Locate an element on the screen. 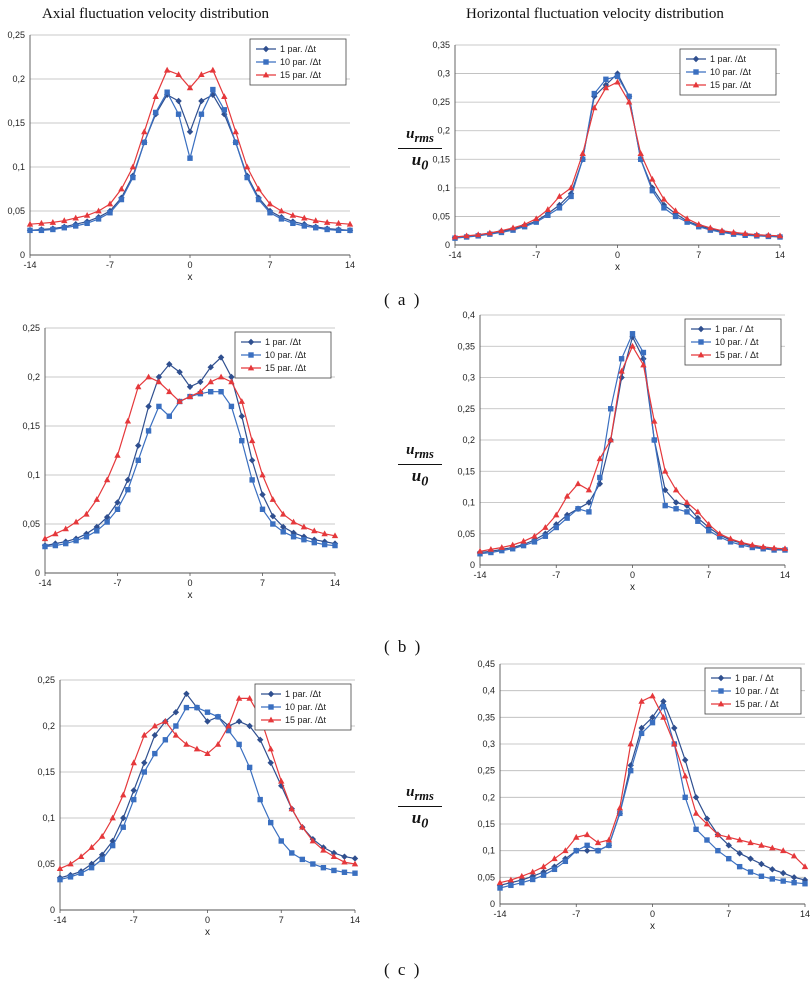 This screenshot has width=812, height=985. legend-label: 15 par. /Δt is located at coordinates (731, 85).